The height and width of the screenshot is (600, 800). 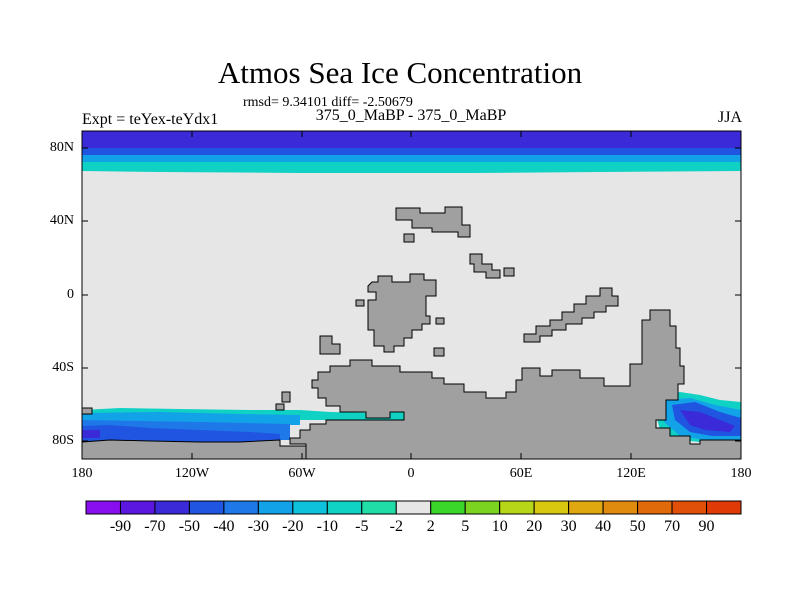 What do you see at coordinates (411, 417) in the screenshot?
I see `antarctic-anomaly-band` at bounding box center [411, 417].